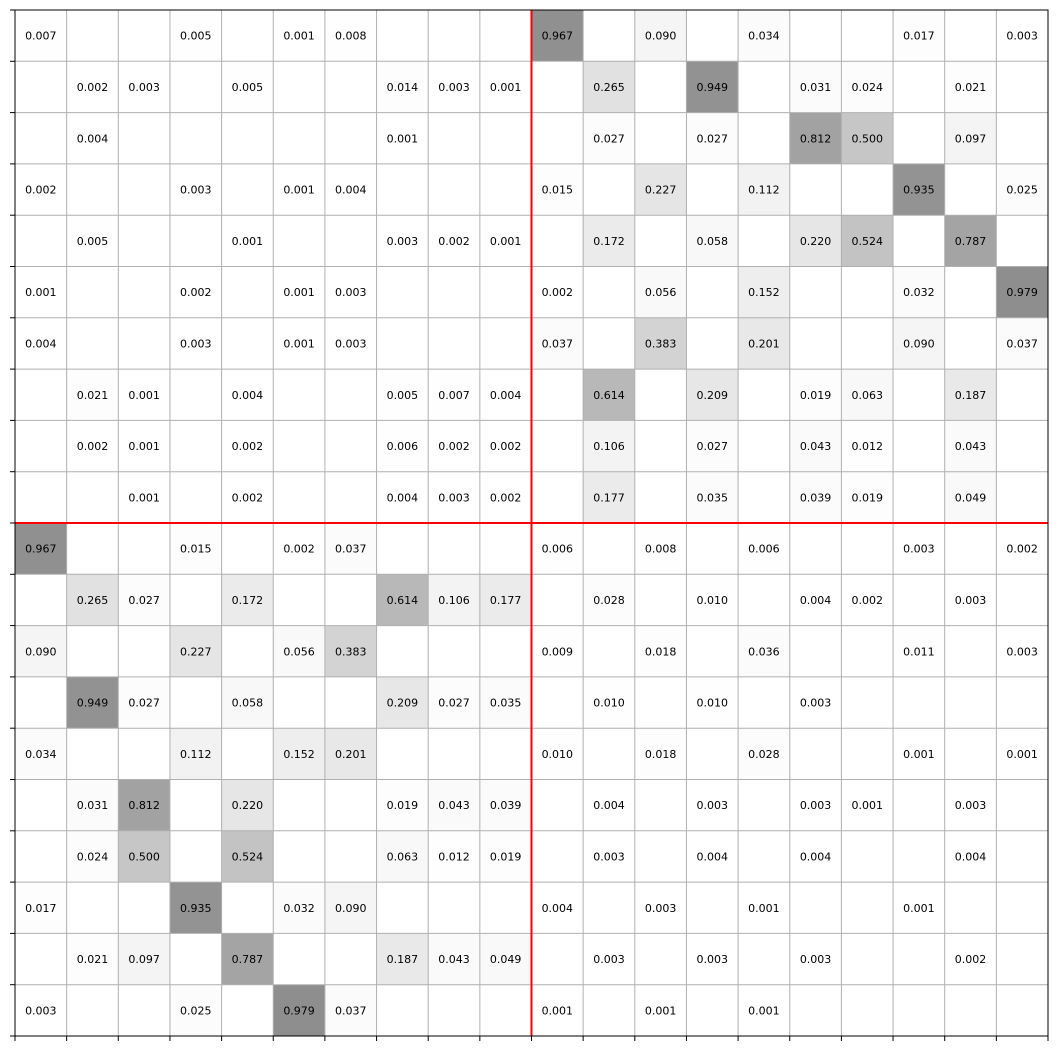 The height and width of the screenshot is (1051, 1058). I want to click on cell-value-label: 0.035, so click(506, 703).